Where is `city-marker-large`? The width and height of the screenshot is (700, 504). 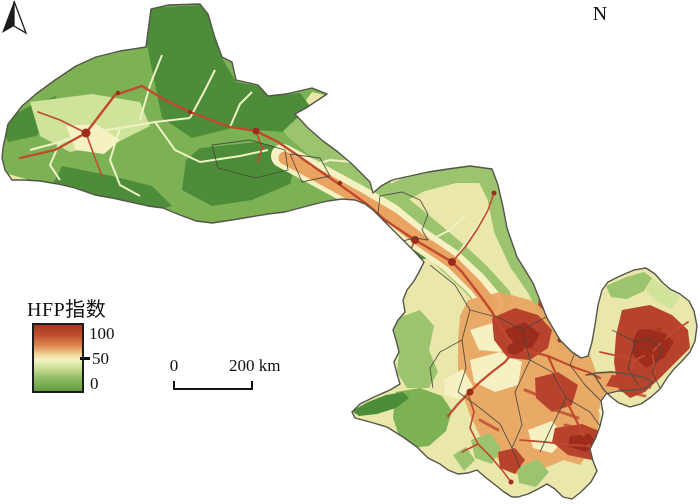
city-marker-large is located at coordinates (516, 348).